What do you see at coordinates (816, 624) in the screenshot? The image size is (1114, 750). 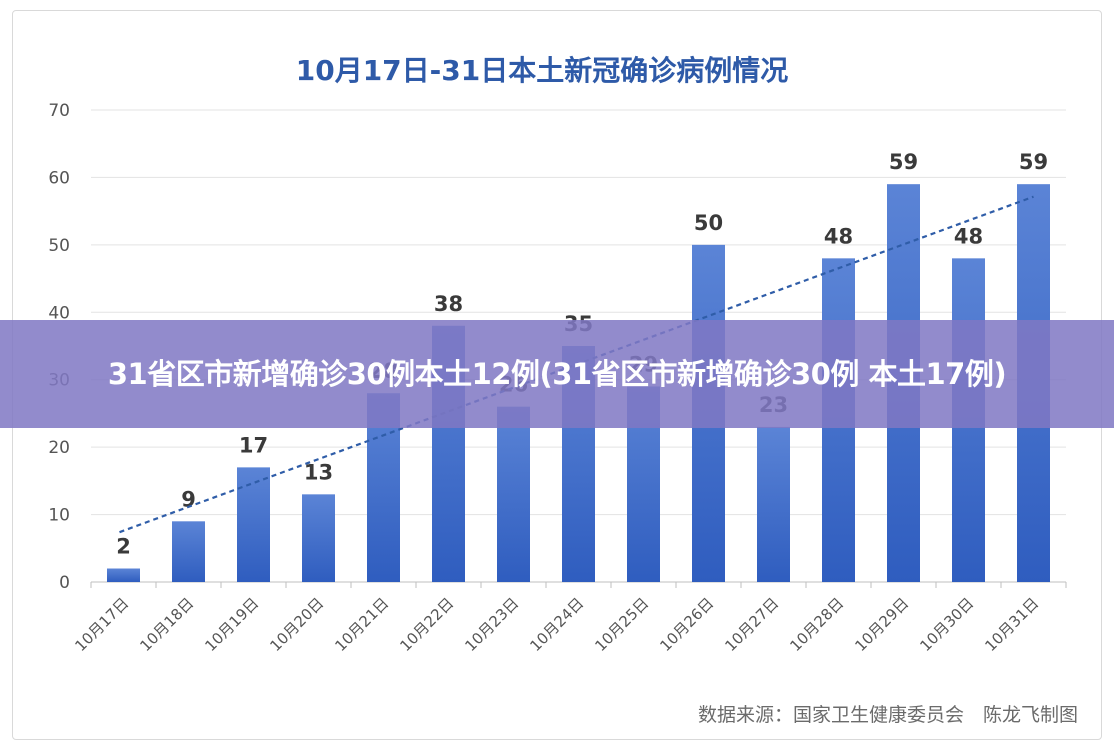 I see `x-tick-label: 10月28日` at bounding box center [816, 624].